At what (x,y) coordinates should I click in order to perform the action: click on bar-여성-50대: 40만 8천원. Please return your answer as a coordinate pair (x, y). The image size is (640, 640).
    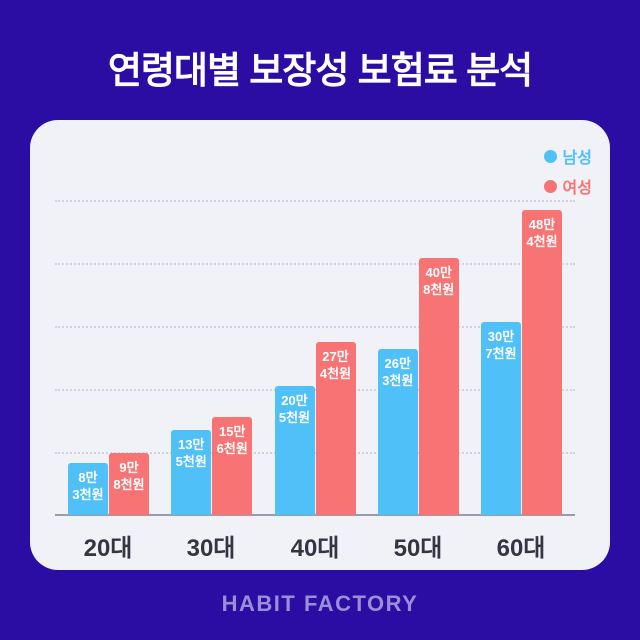
    Looking at the image, I should click on (438, 386).